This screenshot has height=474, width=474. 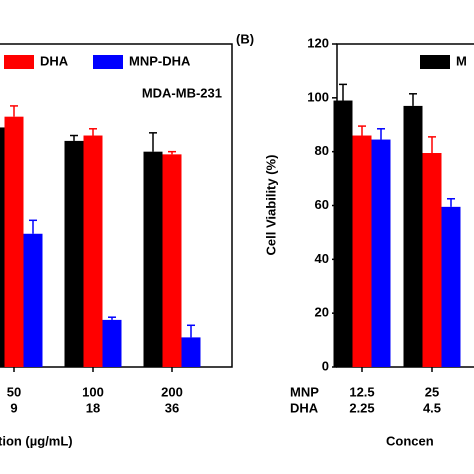 I want to click on row-label: DHA, so click(x=304, y=407).